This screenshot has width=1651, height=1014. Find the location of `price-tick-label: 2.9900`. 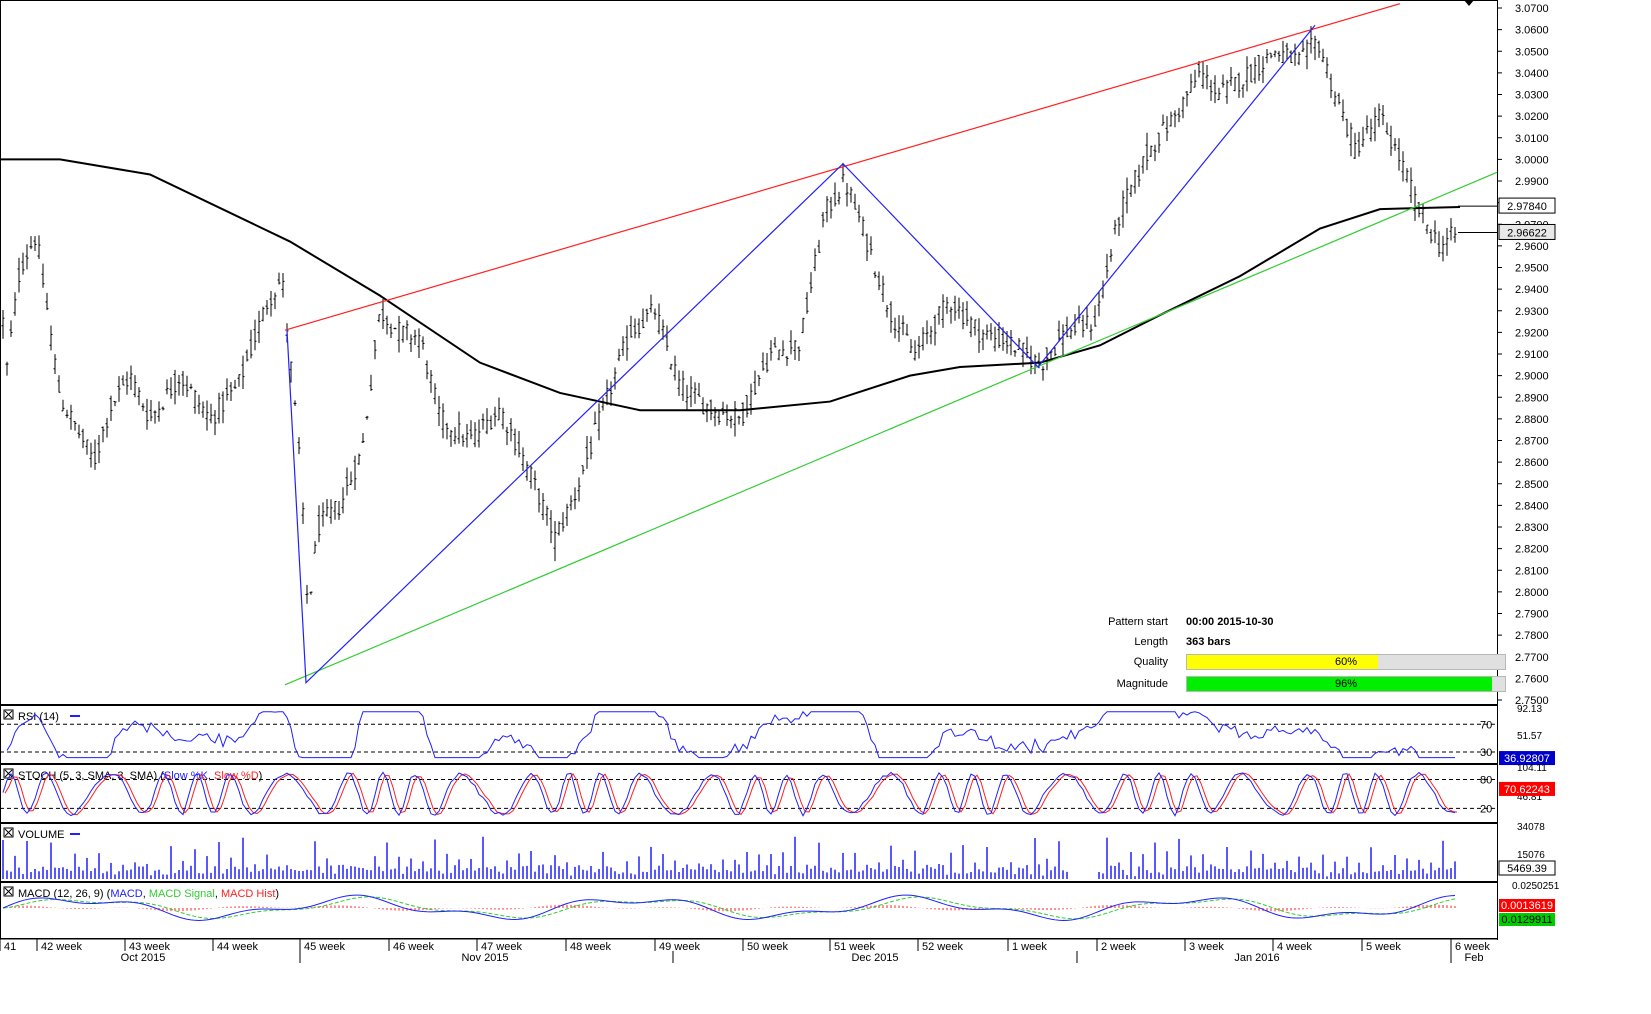

price-tick-label: 2.9900 is located at coordinates (1532, 182).